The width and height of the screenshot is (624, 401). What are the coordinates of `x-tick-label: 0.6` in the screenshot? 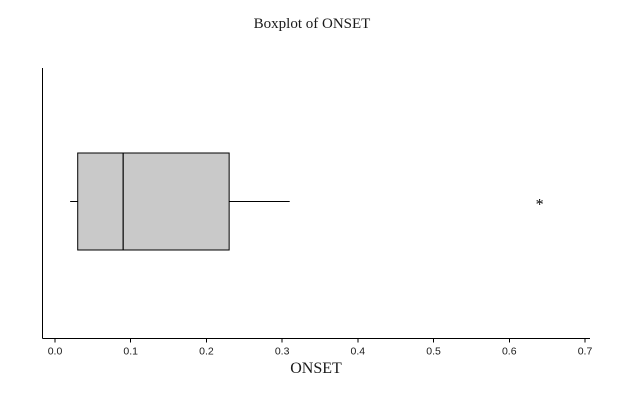 It's located at (509, 352).